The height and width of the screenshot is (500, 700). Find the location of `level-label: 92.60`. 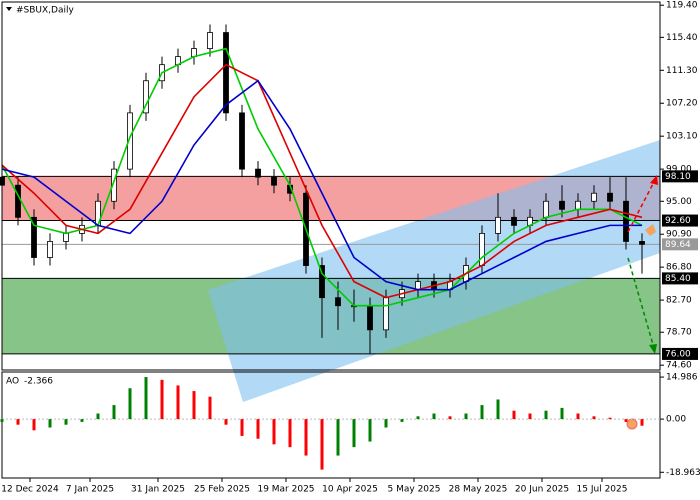

level-label: 92.60 is located at coordinates (678, 221).